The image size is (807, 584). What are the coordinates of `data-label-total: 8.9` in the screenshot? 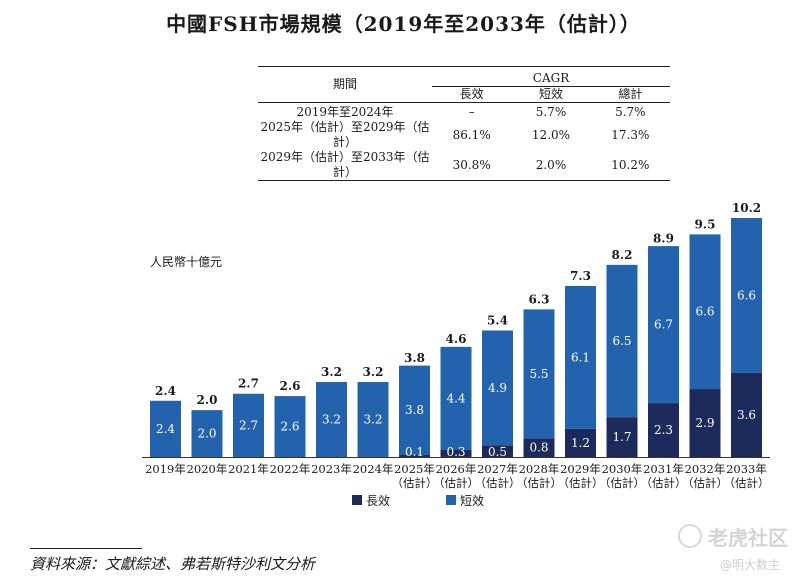 It's located at (663, 238).